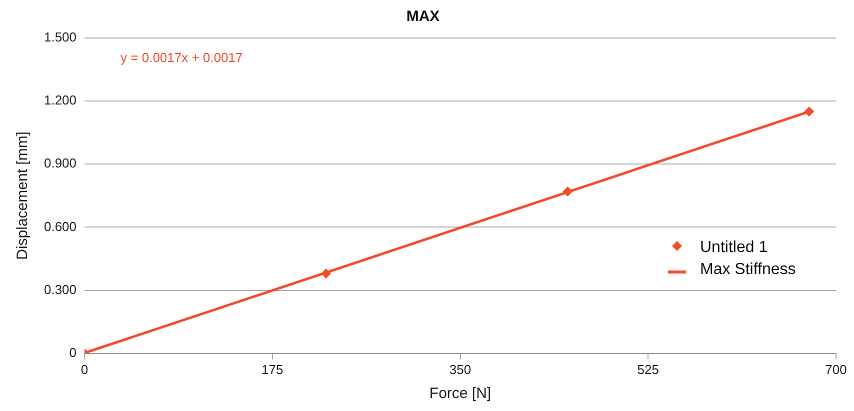  What do you see at coordinates (460, 393) in the screenshot?
I see `x-axis-title: Force [N]` at bounding box center [460, 393].